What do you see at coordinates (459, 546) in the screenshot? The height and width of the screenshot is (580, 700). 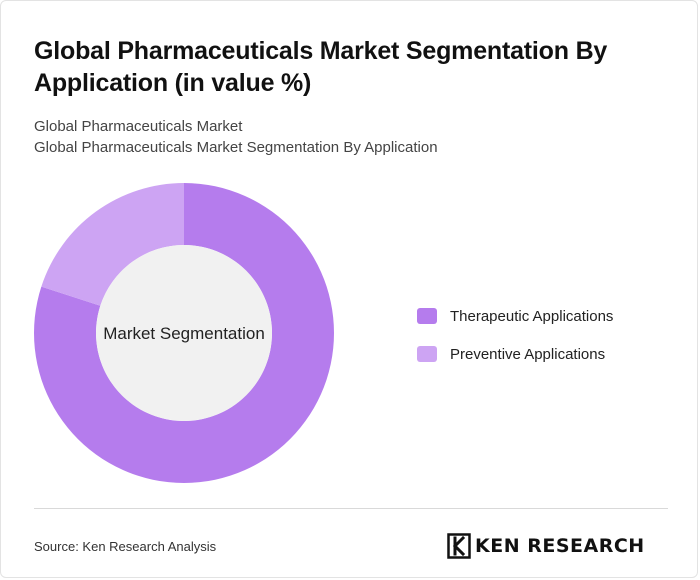 I see `ken-research-logo-icon` at bounding box center [459, 546].